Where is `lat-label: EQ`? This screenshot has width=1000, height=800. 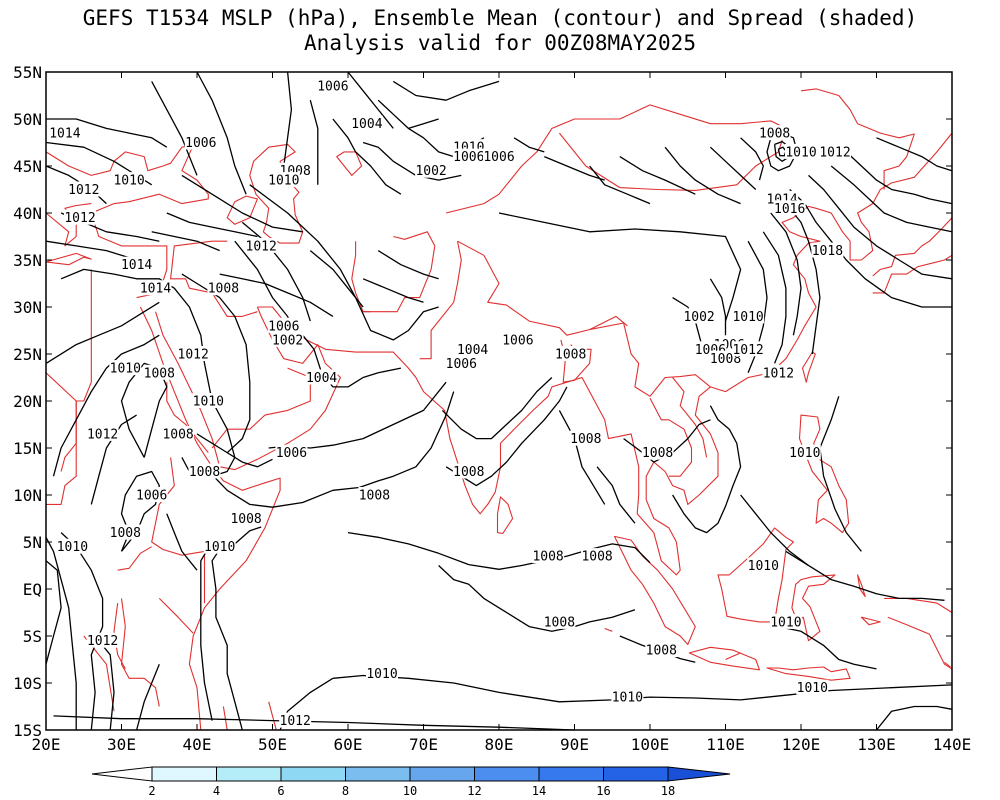 lat-label: EQ is located at coordinates (32, 589).